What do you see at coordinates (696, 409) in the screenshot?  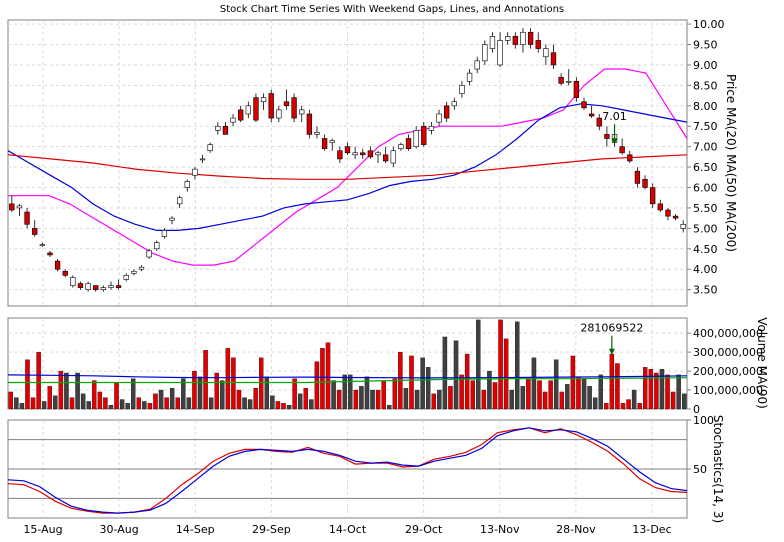 I see `volume-y-tick-label: 0` at bounding box center [696, 409].